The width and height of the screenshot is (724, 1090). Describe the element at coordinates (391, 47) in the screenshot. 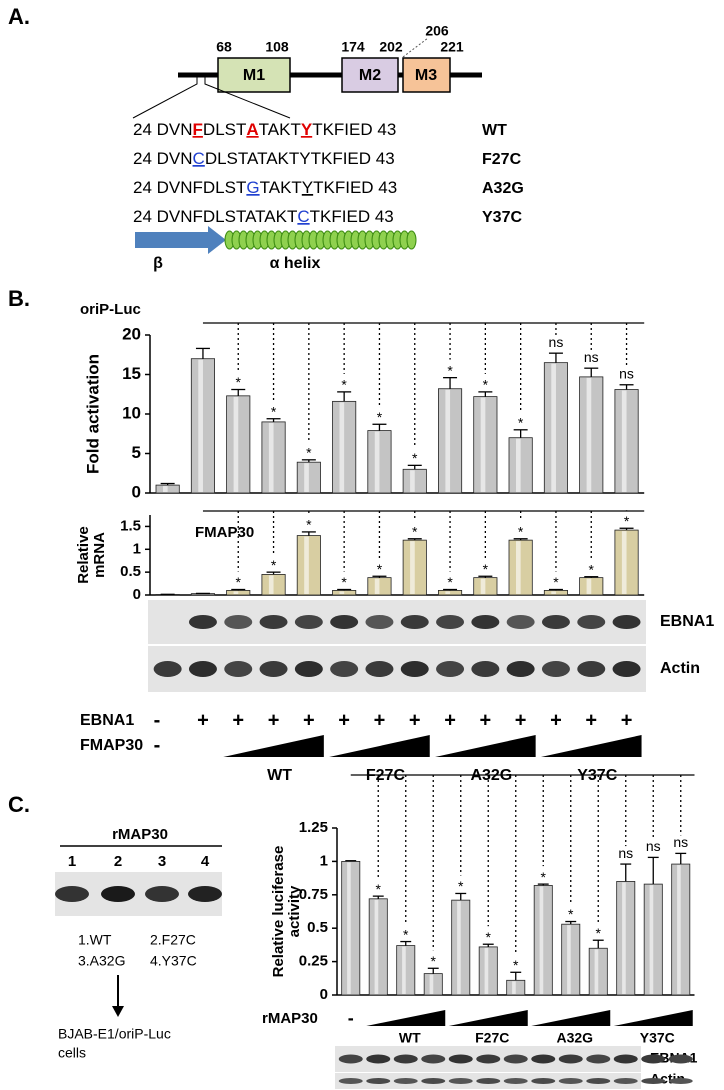

I see `position-label: 202` at that location.